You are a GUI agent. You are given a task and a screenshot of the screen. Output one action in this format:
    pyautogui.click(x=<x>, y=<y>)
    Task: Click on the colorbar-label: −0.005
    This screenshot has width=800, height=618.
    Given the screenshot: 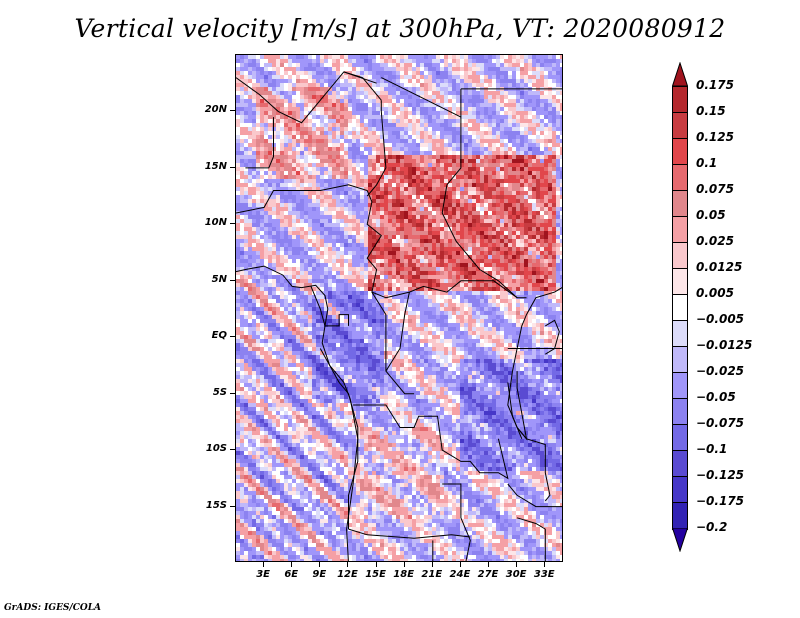 What is the action you would take?
    pyautogui.click(x=720, y=319)
    